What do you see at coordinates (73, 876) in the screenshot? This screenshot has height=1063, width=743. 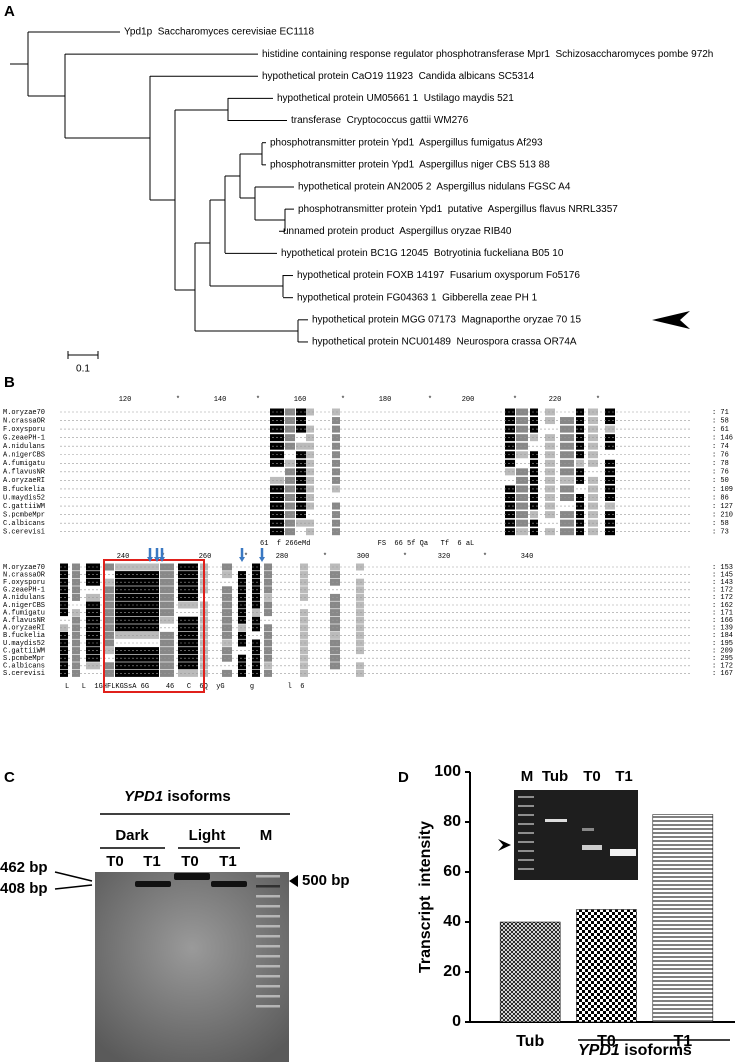 I see `marker-arrow` at bounding box center [73, 876].